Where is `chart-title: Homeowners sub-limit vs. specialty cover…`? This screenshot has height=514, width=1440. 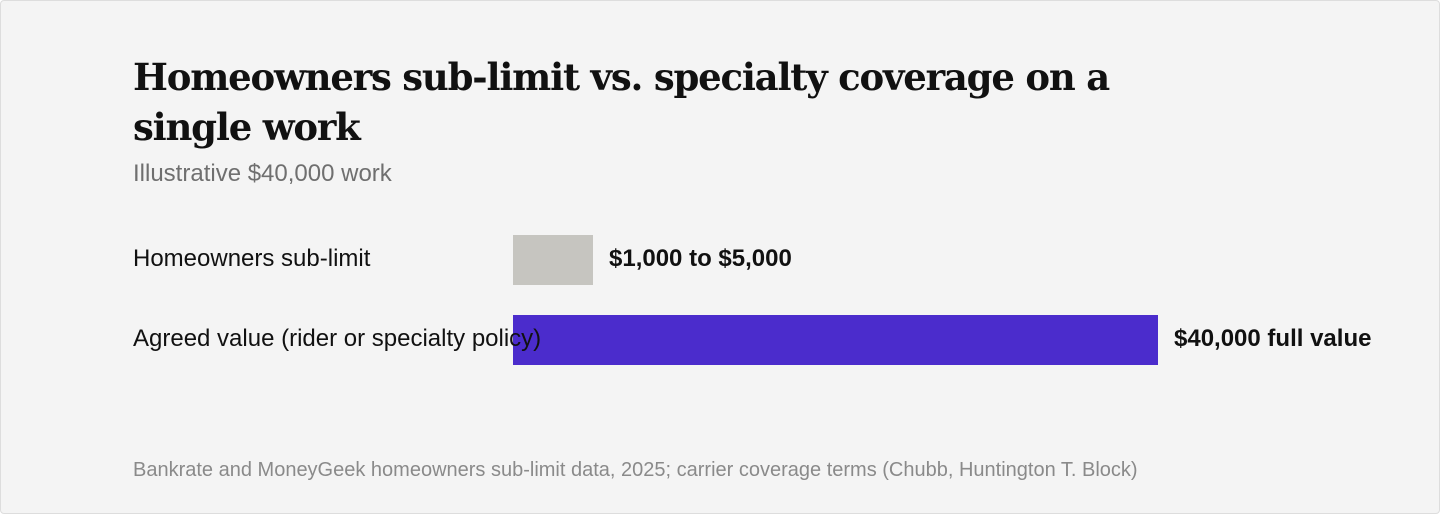 chart-title: Homeowners sub-limit vs. specialty cover… is located at coordinates (621, 102).